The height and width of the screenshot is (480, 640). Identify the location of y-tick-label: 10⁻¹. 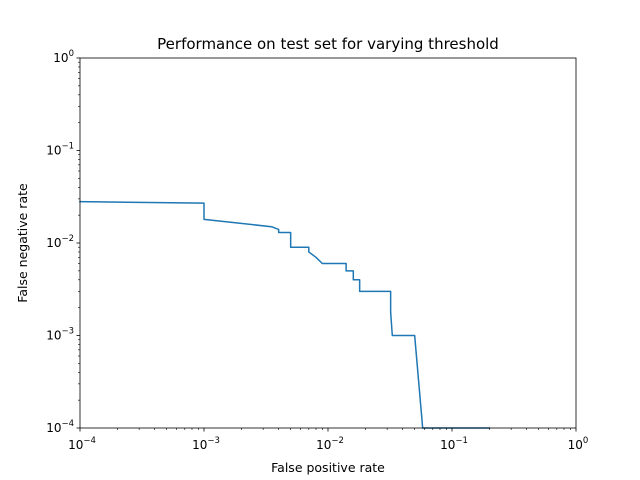
(60, 150).